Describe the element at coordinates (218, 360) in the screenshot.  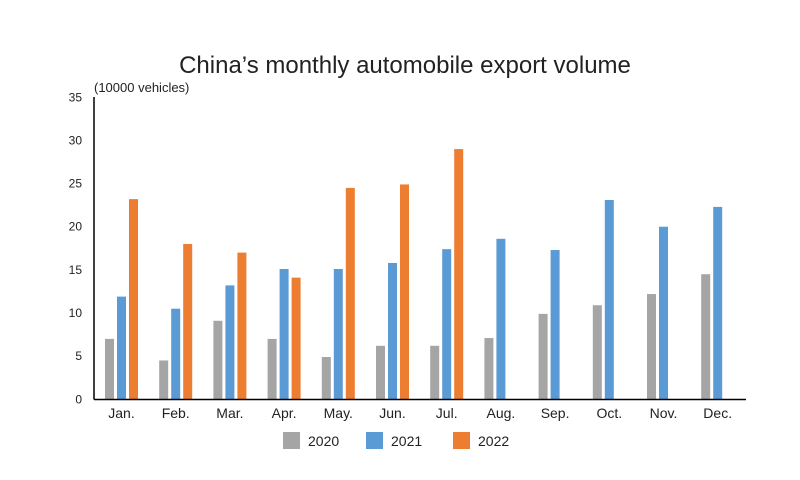
I see `bar-2020-mar` at that location.